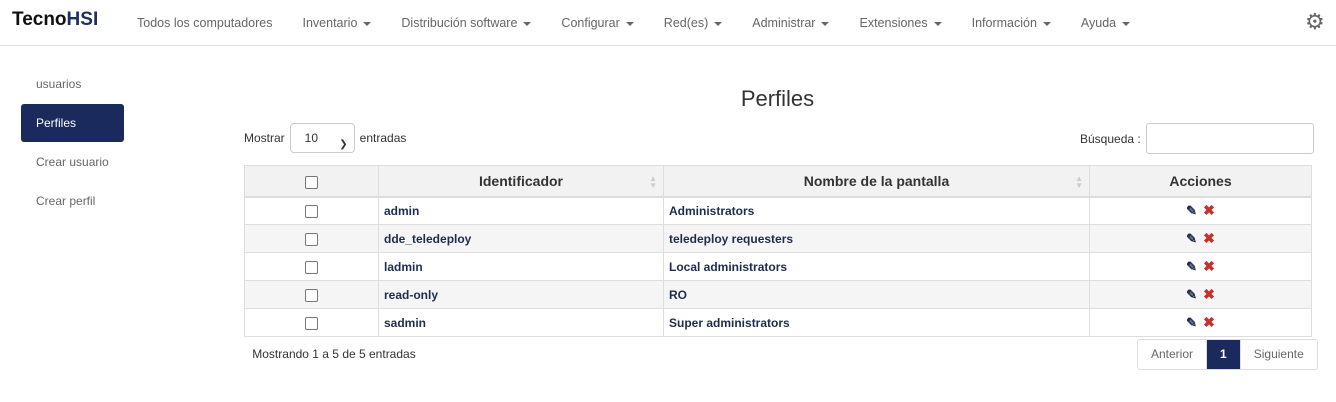 Image resolution: width=1336 pixels, height=402 pixels. What do you see at coordinates (876, 322) in the screenshot?
I see `nombre-cell: Super administrators` at bounding box center [876, 322].